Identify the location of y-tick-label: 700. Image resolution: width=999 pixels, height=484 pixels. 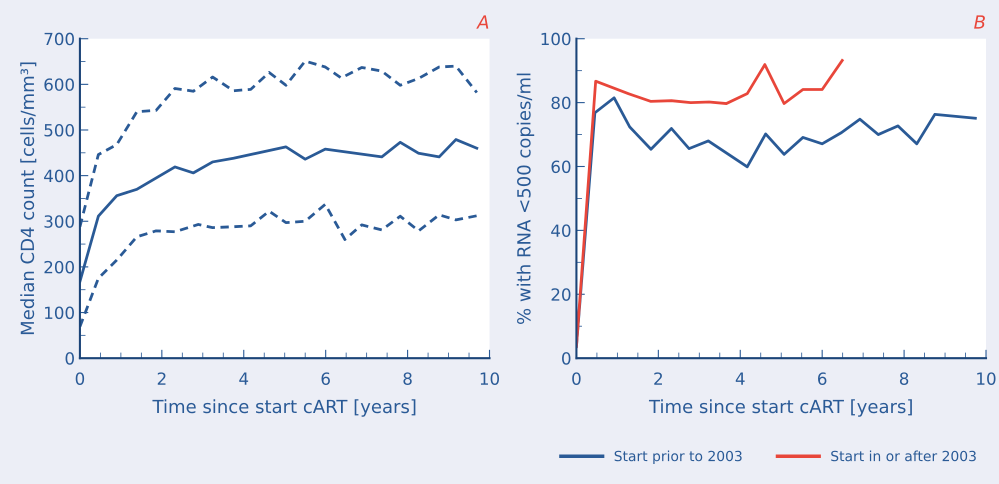
(59, 39).